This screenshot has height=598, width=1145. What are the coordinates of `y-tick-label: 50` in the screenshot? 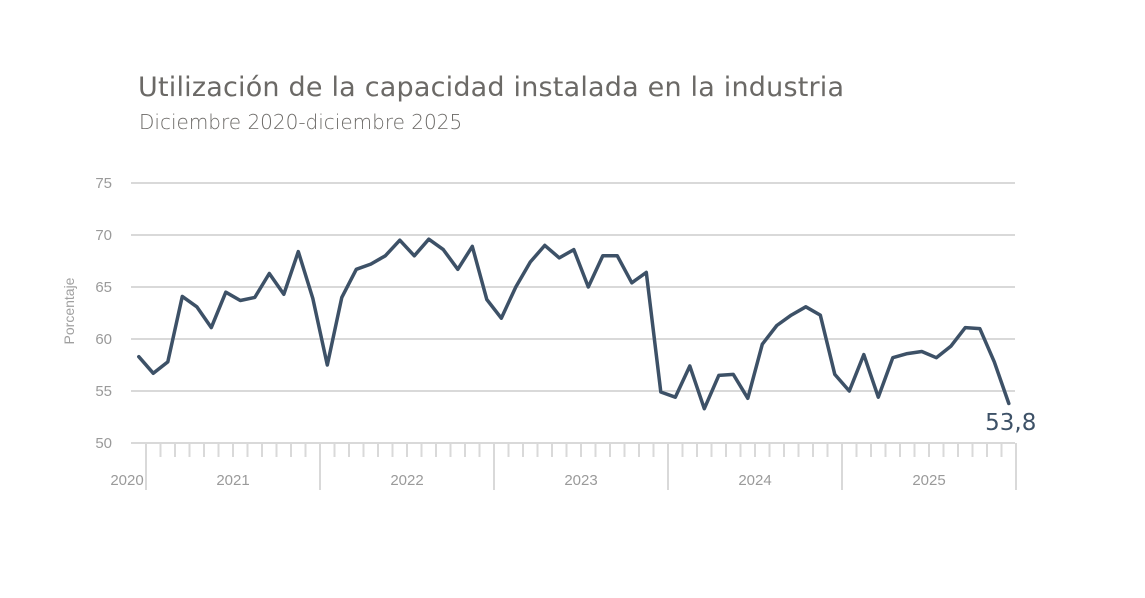 It's located at (103, 443).